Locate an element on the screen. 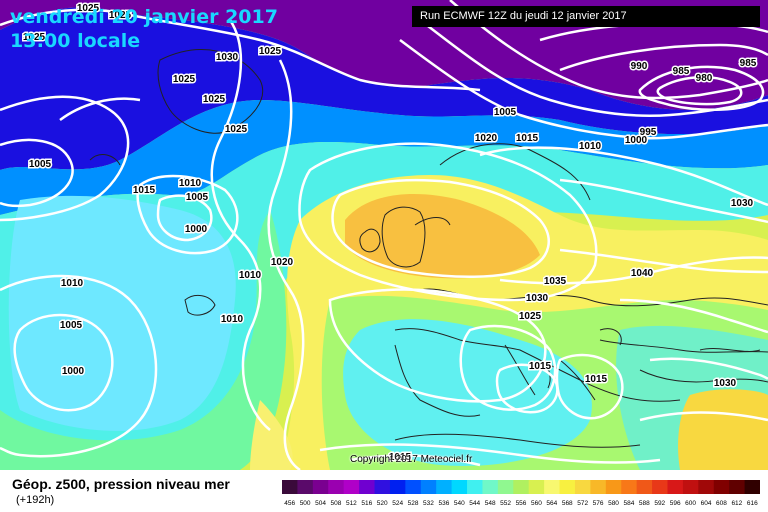 The image size is (768, 512). legend-tick-label: 580 is located at coordinates (613, 503).